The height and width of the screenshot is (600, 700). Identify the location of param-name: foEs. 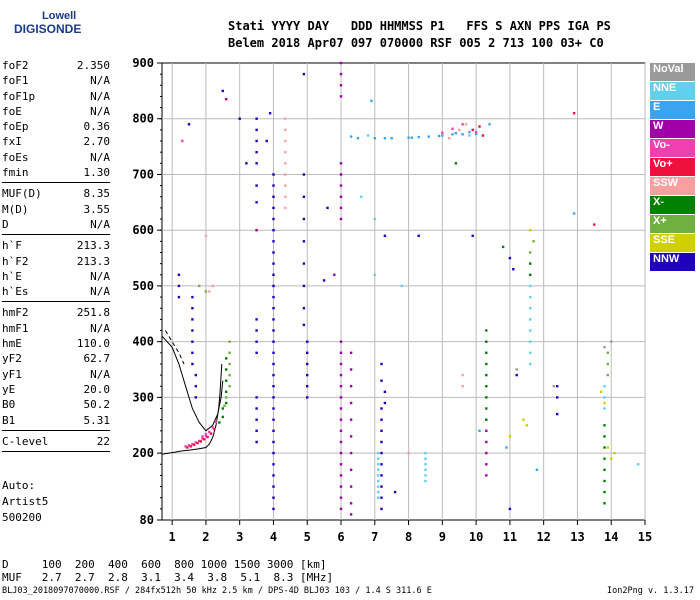
(15, 157).